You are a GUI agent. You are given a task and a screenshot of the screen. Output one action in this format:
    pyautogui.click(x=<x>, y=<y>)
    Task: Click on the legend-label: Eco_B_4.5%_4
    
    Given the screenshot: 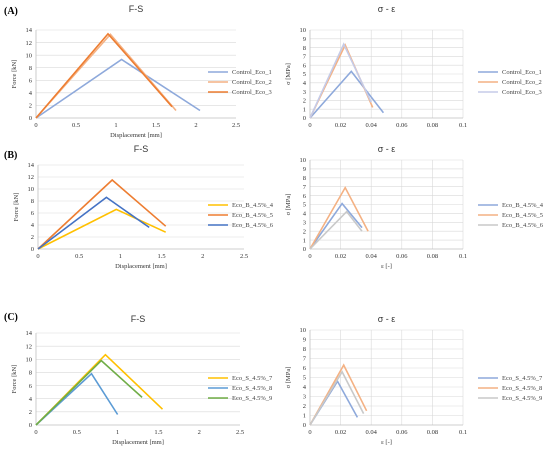 What is the action you would take?
    pyautogui.click(x=253, y=205)
    